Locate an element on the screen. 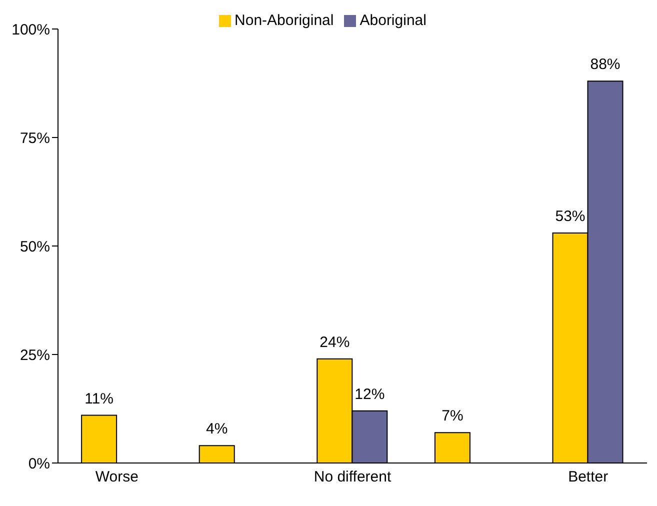 The width and height of the screenshot is (657, 506). y-tick-label: 0% is located at coordinates (39, 463).